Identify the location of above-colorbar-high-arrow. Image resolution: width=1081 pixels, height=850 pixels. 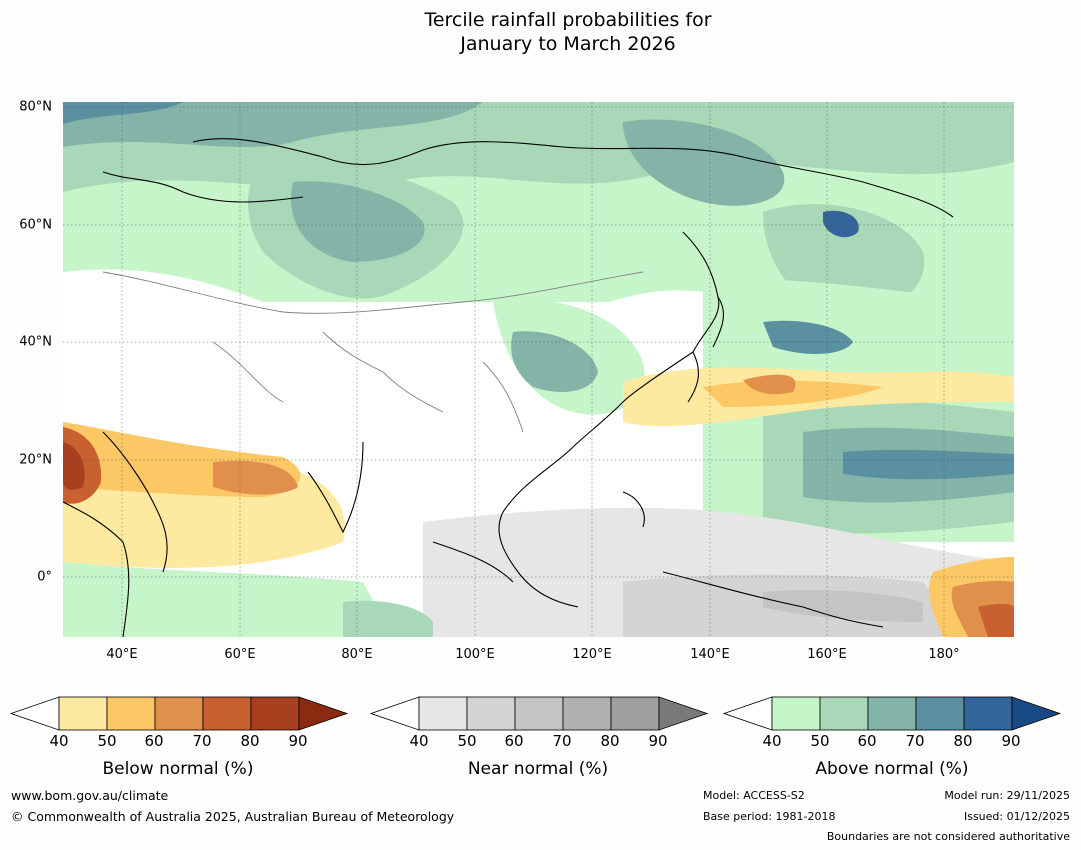
(1036, 713).